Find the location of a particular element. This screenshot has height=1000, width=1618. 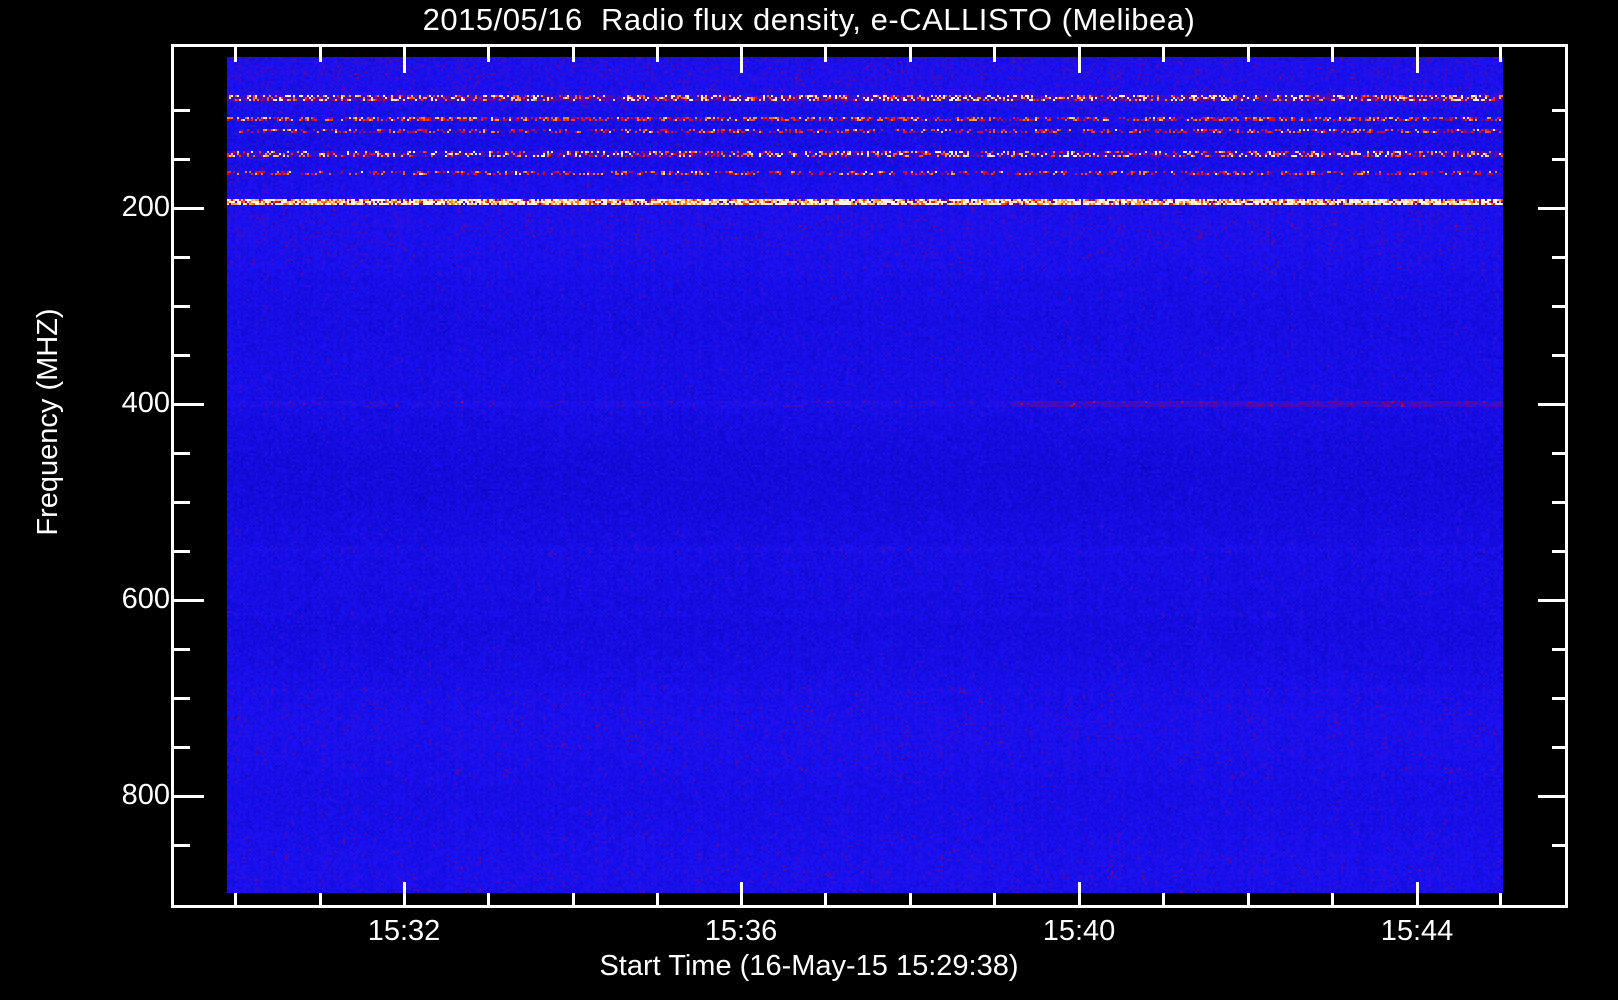

x-tick-label: 15:44 is located at coordinates (1417, 931).